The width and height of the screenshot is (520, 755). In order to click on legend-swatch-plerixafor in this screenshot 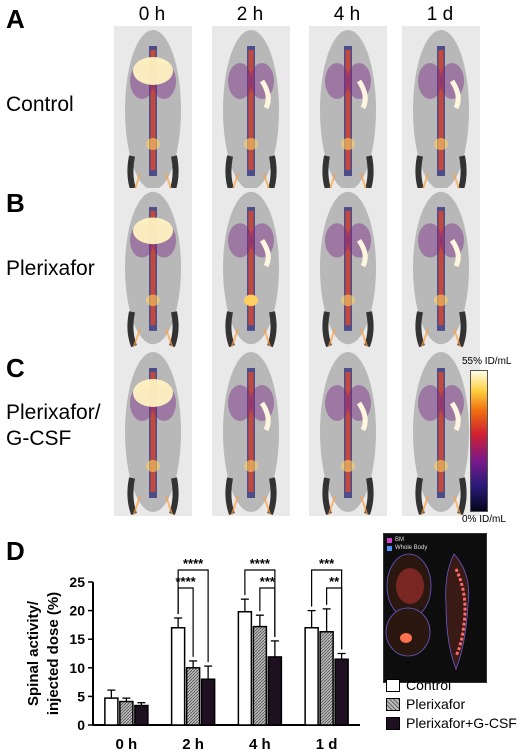, I will do `click(393, 704)`.